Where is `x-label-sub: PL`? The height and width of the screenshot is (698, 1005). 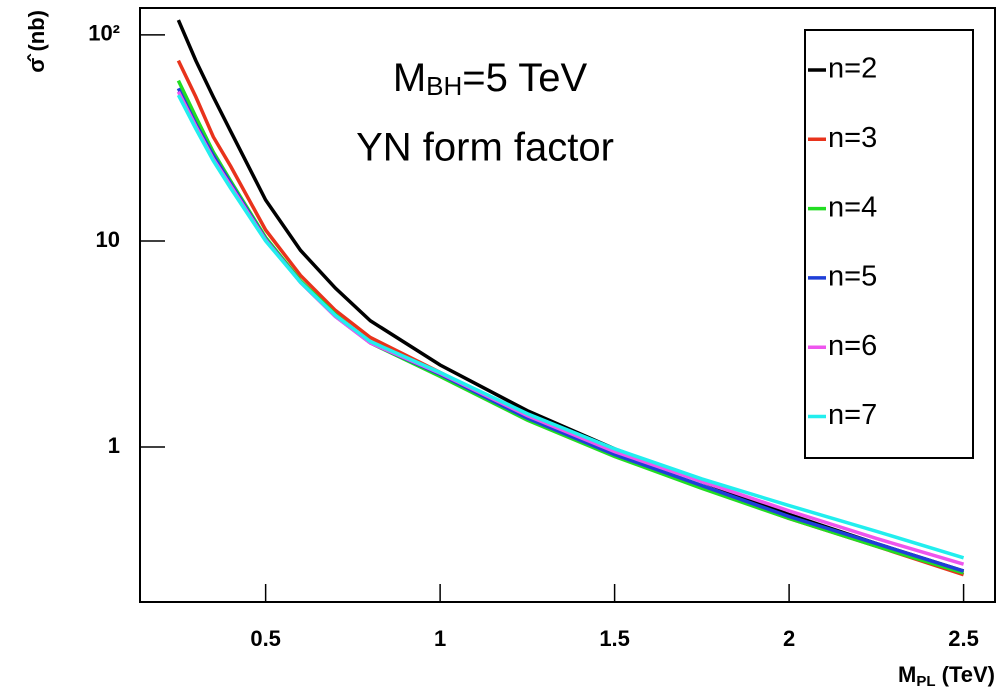 x-label-sub: PL is located at coordinates (925, 681).